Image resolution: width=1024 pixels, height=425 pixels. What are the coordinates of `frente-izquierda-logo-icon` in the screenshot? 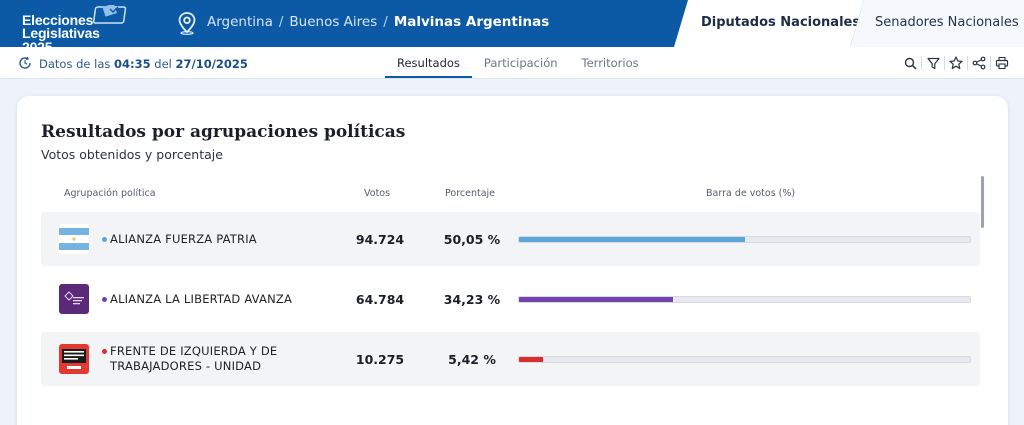 It's located at (74, 359).